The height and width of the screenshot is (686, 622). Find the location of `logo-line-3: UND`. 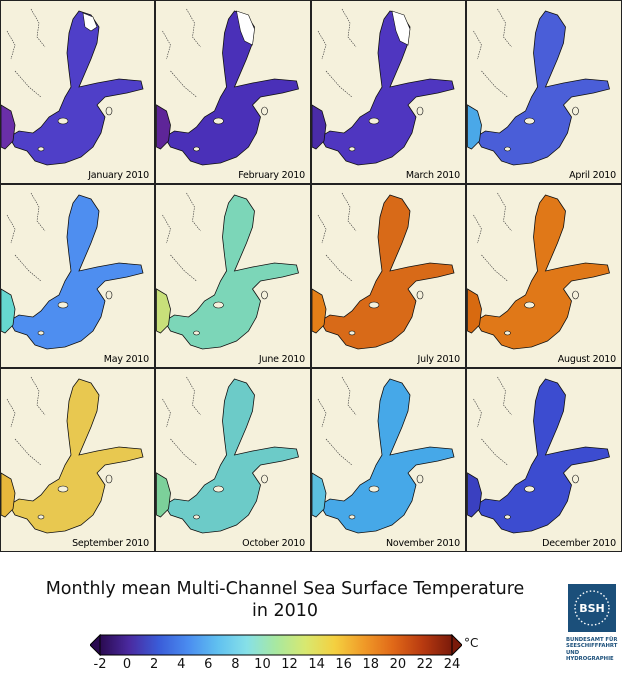

logo-line-3: UND is located at coordinates (573, 652).